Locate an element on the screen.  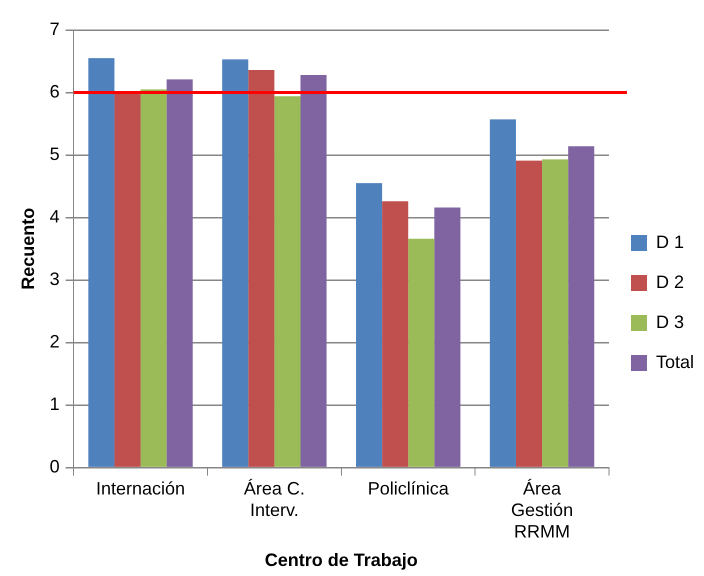
legend-label: D 3 is located at coordinates (670, 322).